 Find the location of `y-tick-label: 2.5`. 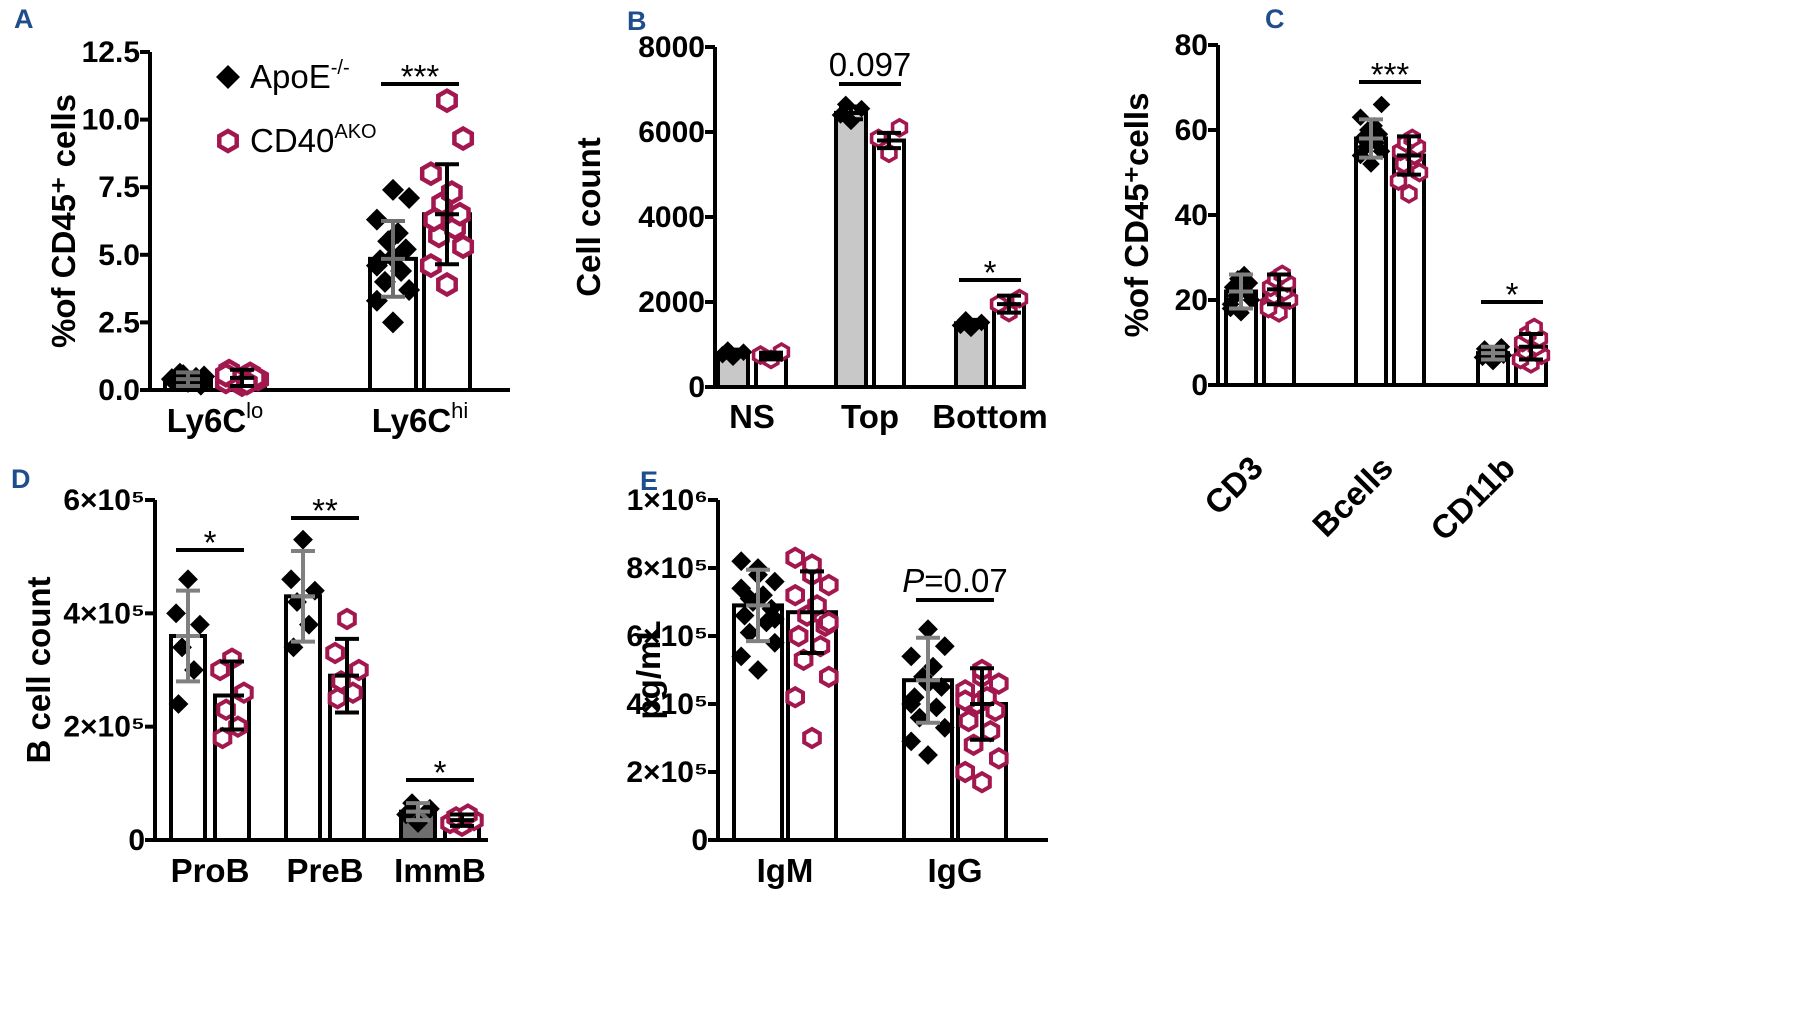

y-tick-label: 2.5 is located at coordinates (119, 322).